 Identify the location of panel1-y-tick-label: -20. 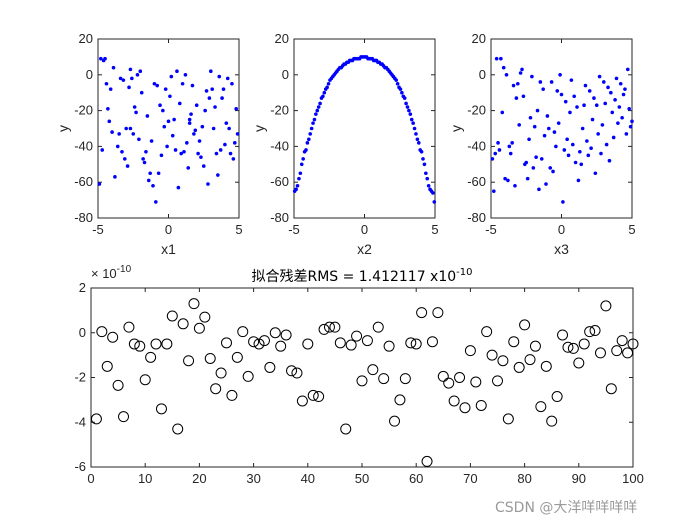
(83, 110).